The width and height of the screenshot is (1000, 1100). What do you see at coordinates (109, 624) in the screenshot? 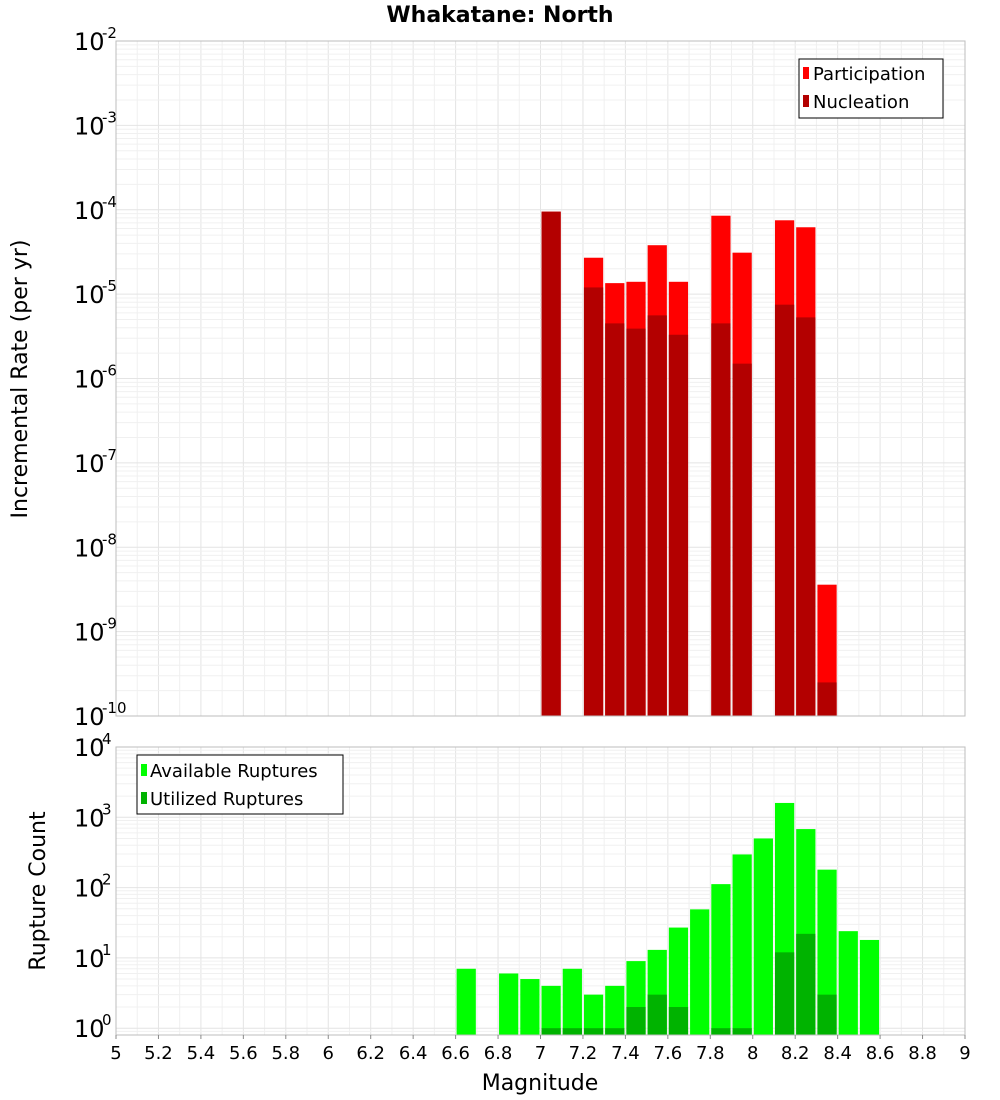
I see `y-tick-exponent: -9` at bounding box center [109, 624].